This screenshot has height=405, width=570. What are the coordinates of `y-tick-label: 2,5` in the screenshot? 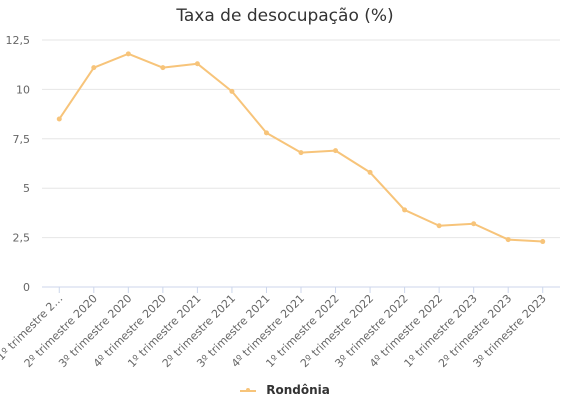 It's located at (22, 238).